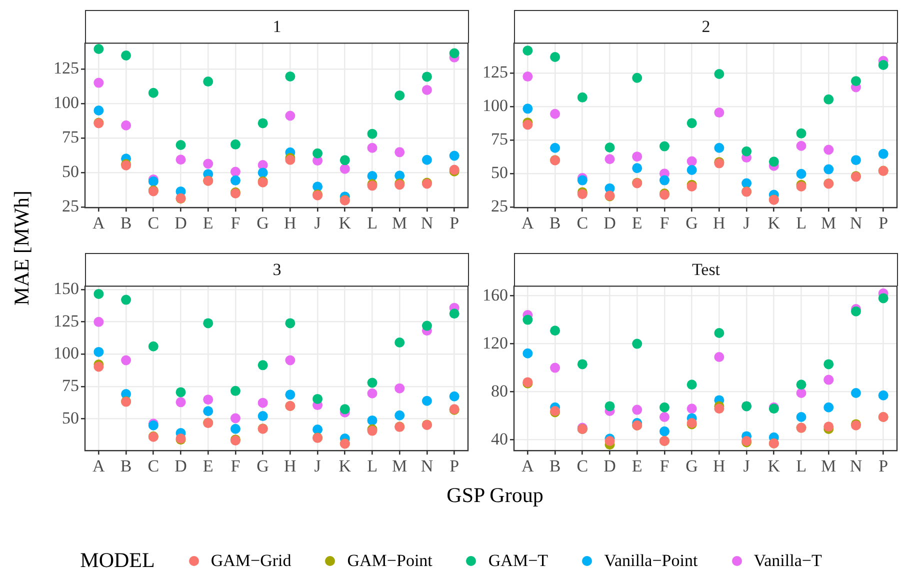 Image resolution: width=902 pixels, height=577 pixels. What do you see at coordinates (495, 342) in the screenshot?
I see `y-tick-label: 120` at bounding box center [495, 342].